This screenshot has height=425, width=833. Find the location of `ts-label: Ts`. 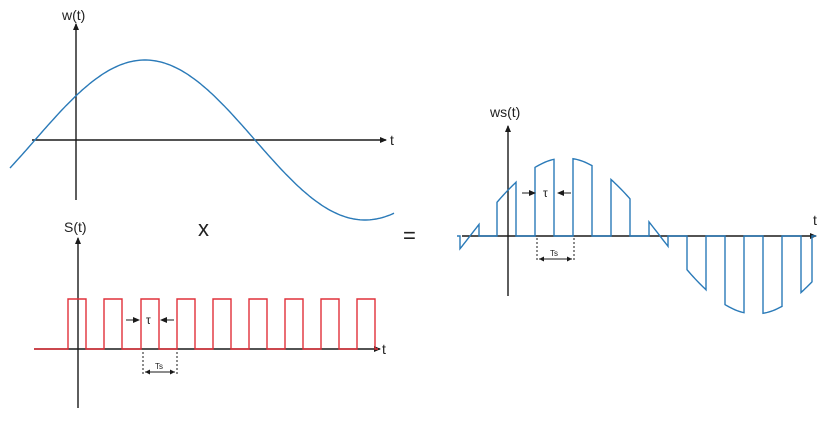

ts-label: Ts is located at coordinates (159, 366).